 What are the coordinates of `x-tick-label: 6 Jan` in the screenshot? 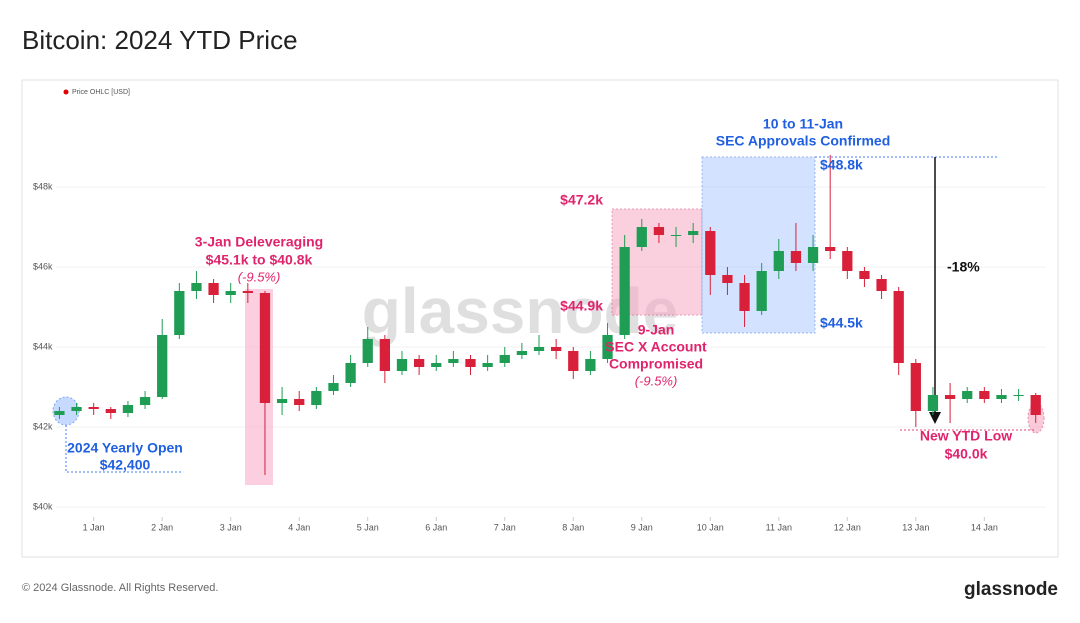 It's located at (436, 527).